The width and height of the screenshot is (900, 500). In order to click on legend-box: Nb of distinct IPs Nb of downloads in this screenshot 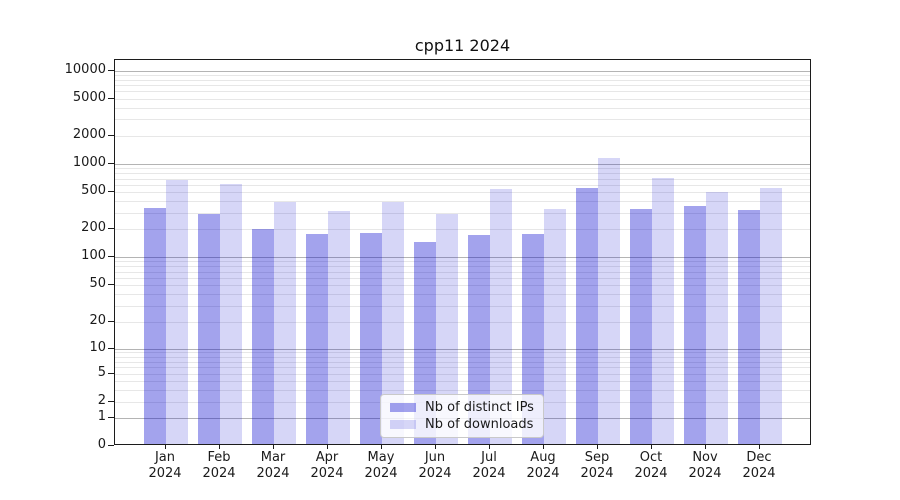, I will do `click(462, 416)`.